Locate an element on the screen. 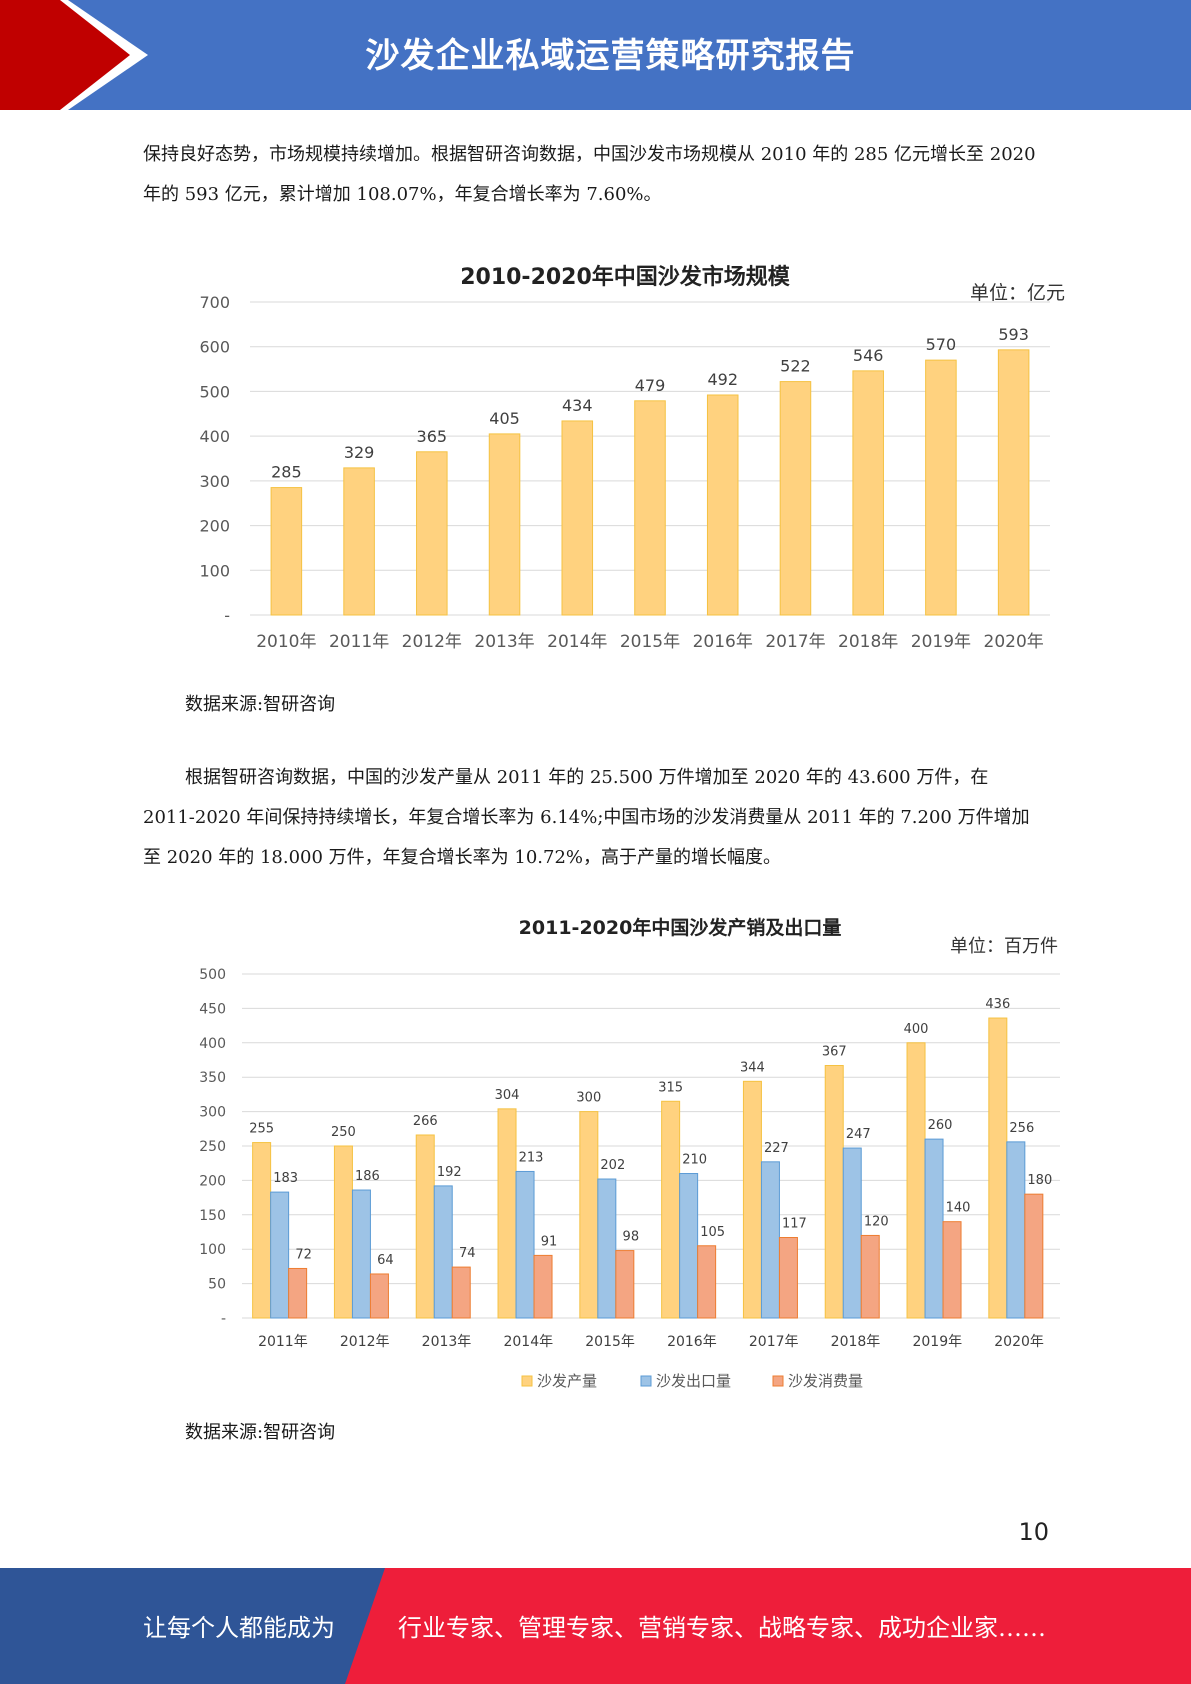 The height and width of the screenshot is (1684, 1191). footer-slogan: 让每个人都能成为 is located at coordinates (239, 1628).